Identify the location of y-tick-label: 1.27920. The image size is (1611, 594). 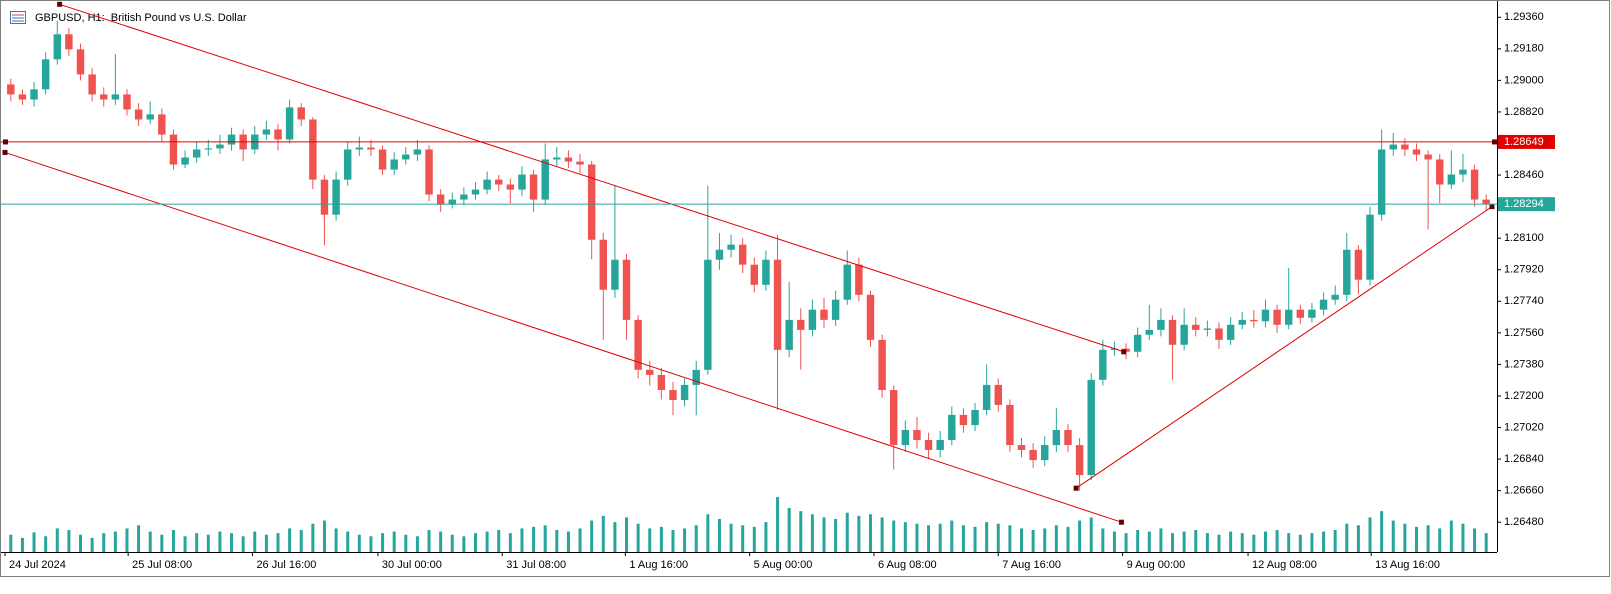
(1524, 270).